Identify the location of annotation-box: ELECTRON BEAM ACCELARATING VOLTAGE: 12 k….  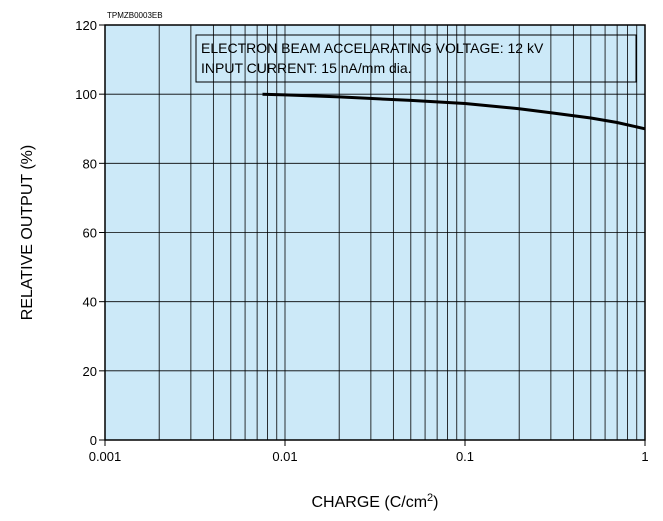
(416, 58).